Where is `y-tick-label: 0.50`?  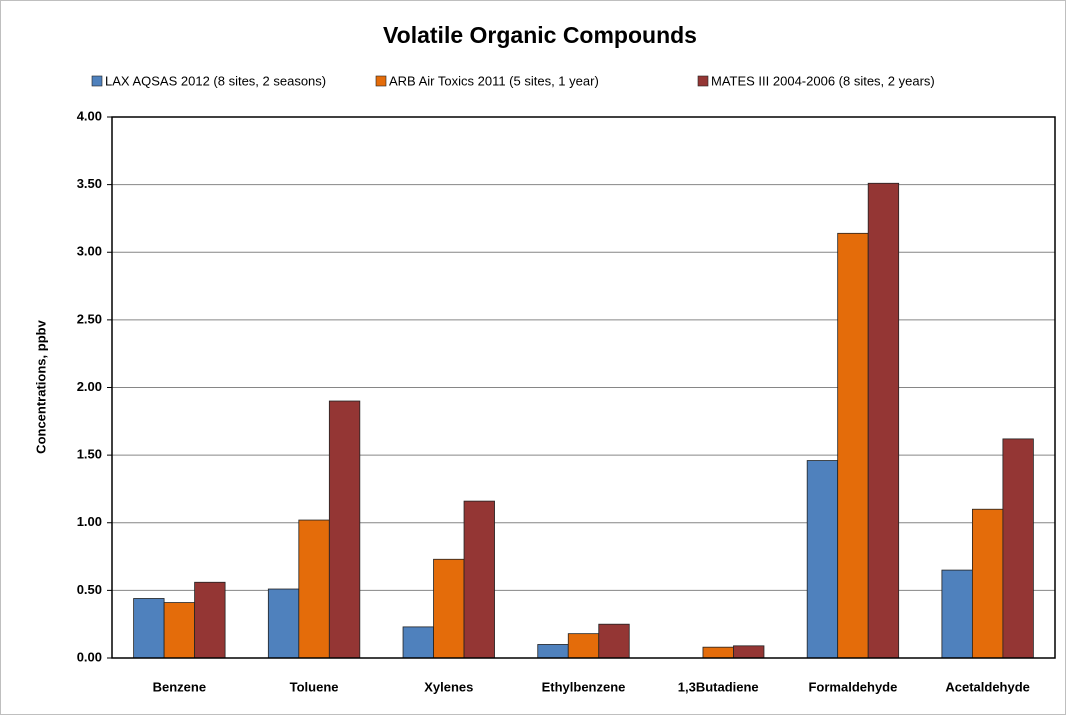 y-tick-label: 0.50 is located at coordinates (89, 589).